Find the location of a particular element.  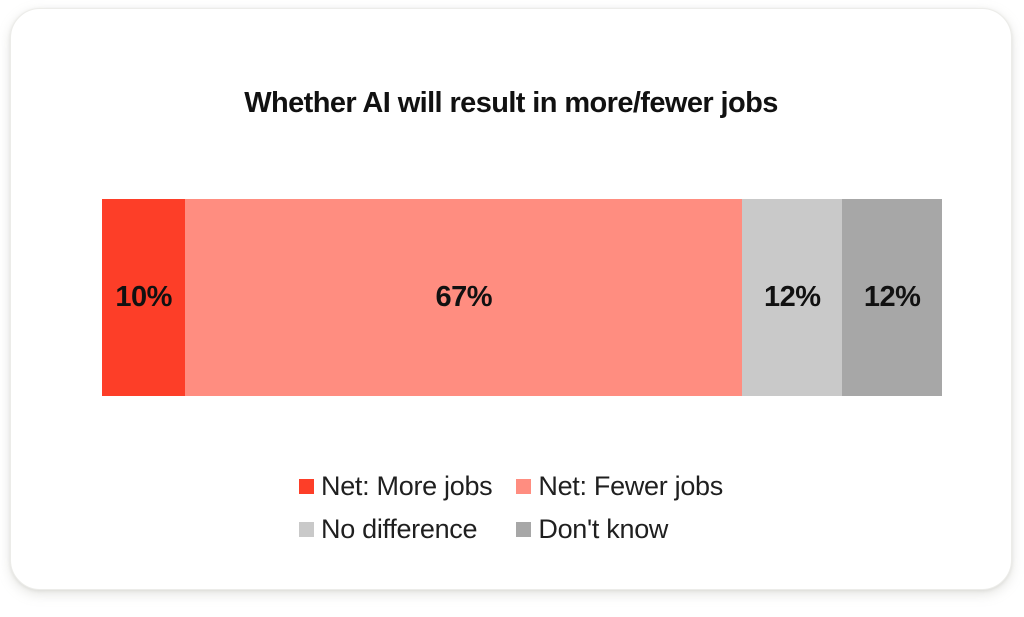

legend-item-no-difference: No difference is located at coordinates (395, 529).